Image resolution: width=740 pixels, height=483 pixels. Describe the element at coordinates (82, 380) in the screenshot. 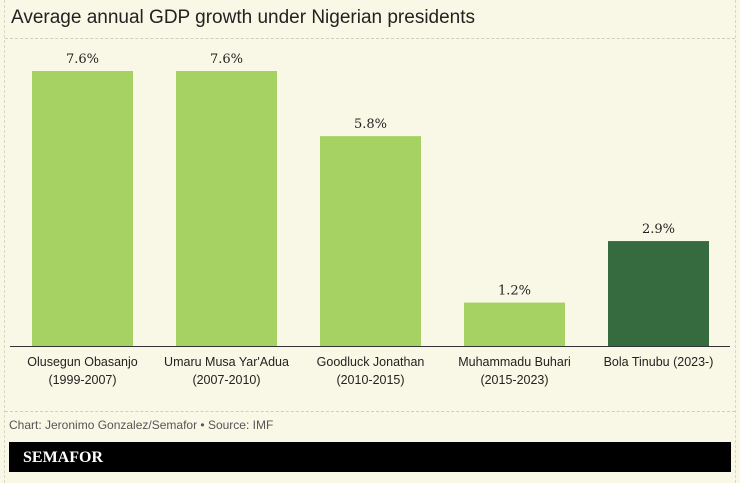

I see `x-tick-label: (1999-2007)` at that location.